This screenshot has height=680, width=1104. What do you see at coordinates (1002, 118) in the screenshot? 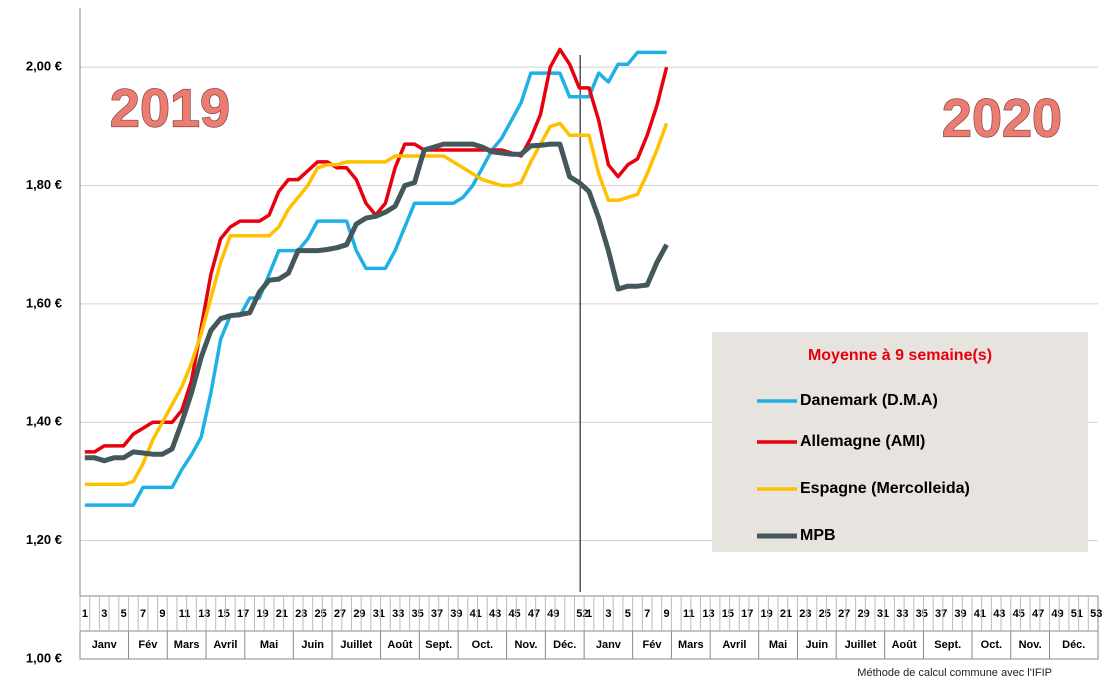
I see `year-annotation: 2020` at bounding box center [1002, 118].